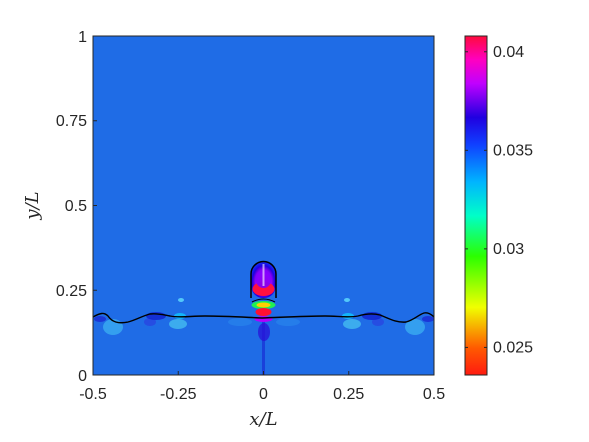 This screenshot has height=442, width=589. What do you see at coordinates (71, 291) in the screenshot?
I see `y-tick-label: 0.25` at bounding box center [71, 291].